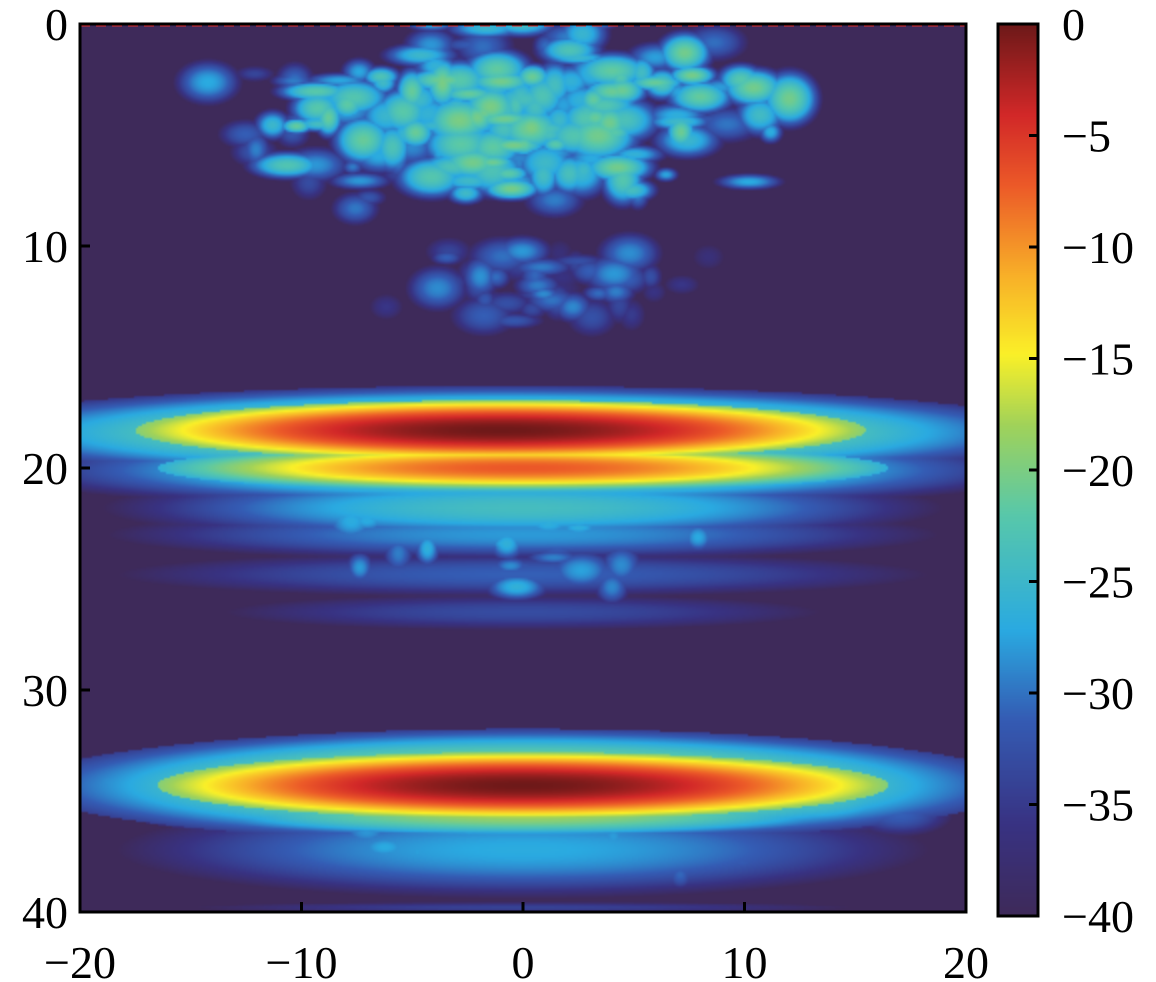  Describe the element at coordinates (1098, 247) in the screenshot. I see `colorbar-tick-label: −10` at that location.